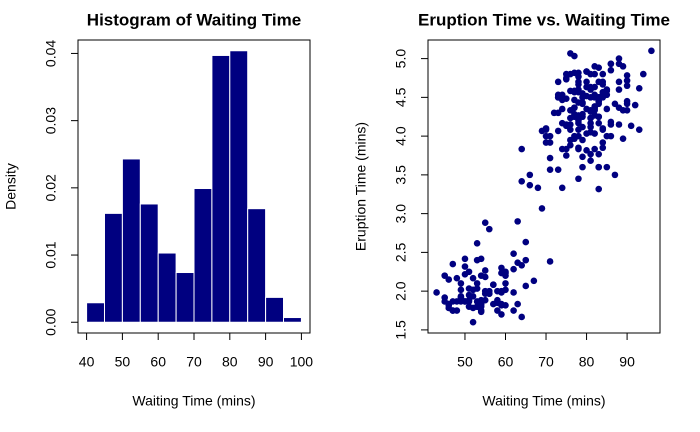 This screenshot has height=432, width=700. I want to click on x-tick-label: 100, so click(302, 362).